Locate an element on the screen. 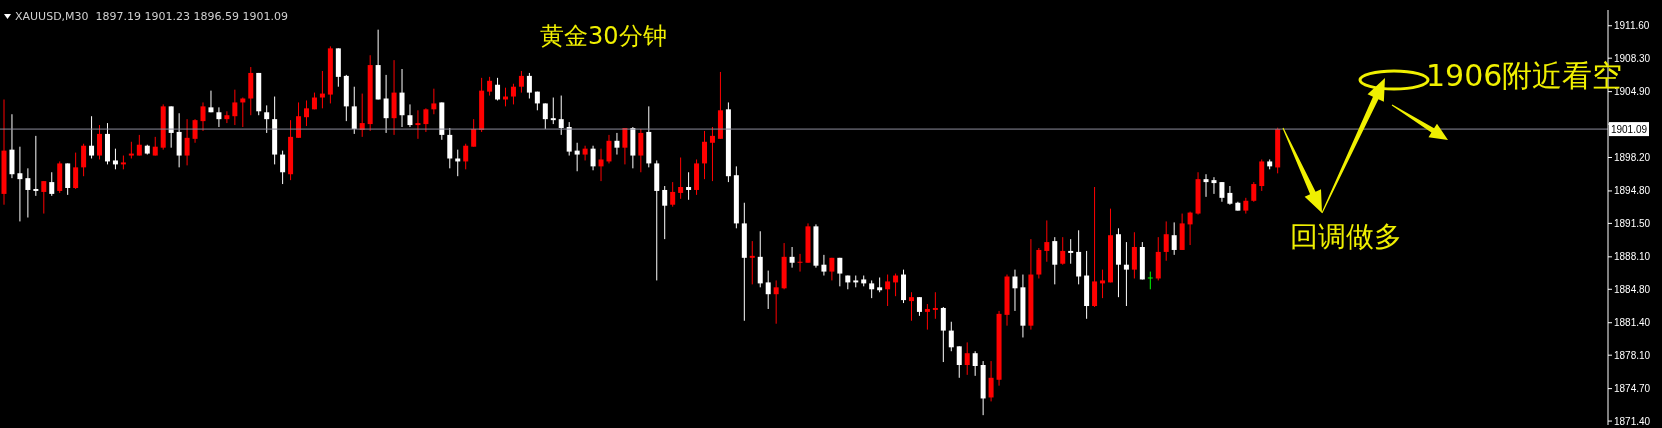  y-tick-label: 1908.30 is located at coordinates (1632, 58).